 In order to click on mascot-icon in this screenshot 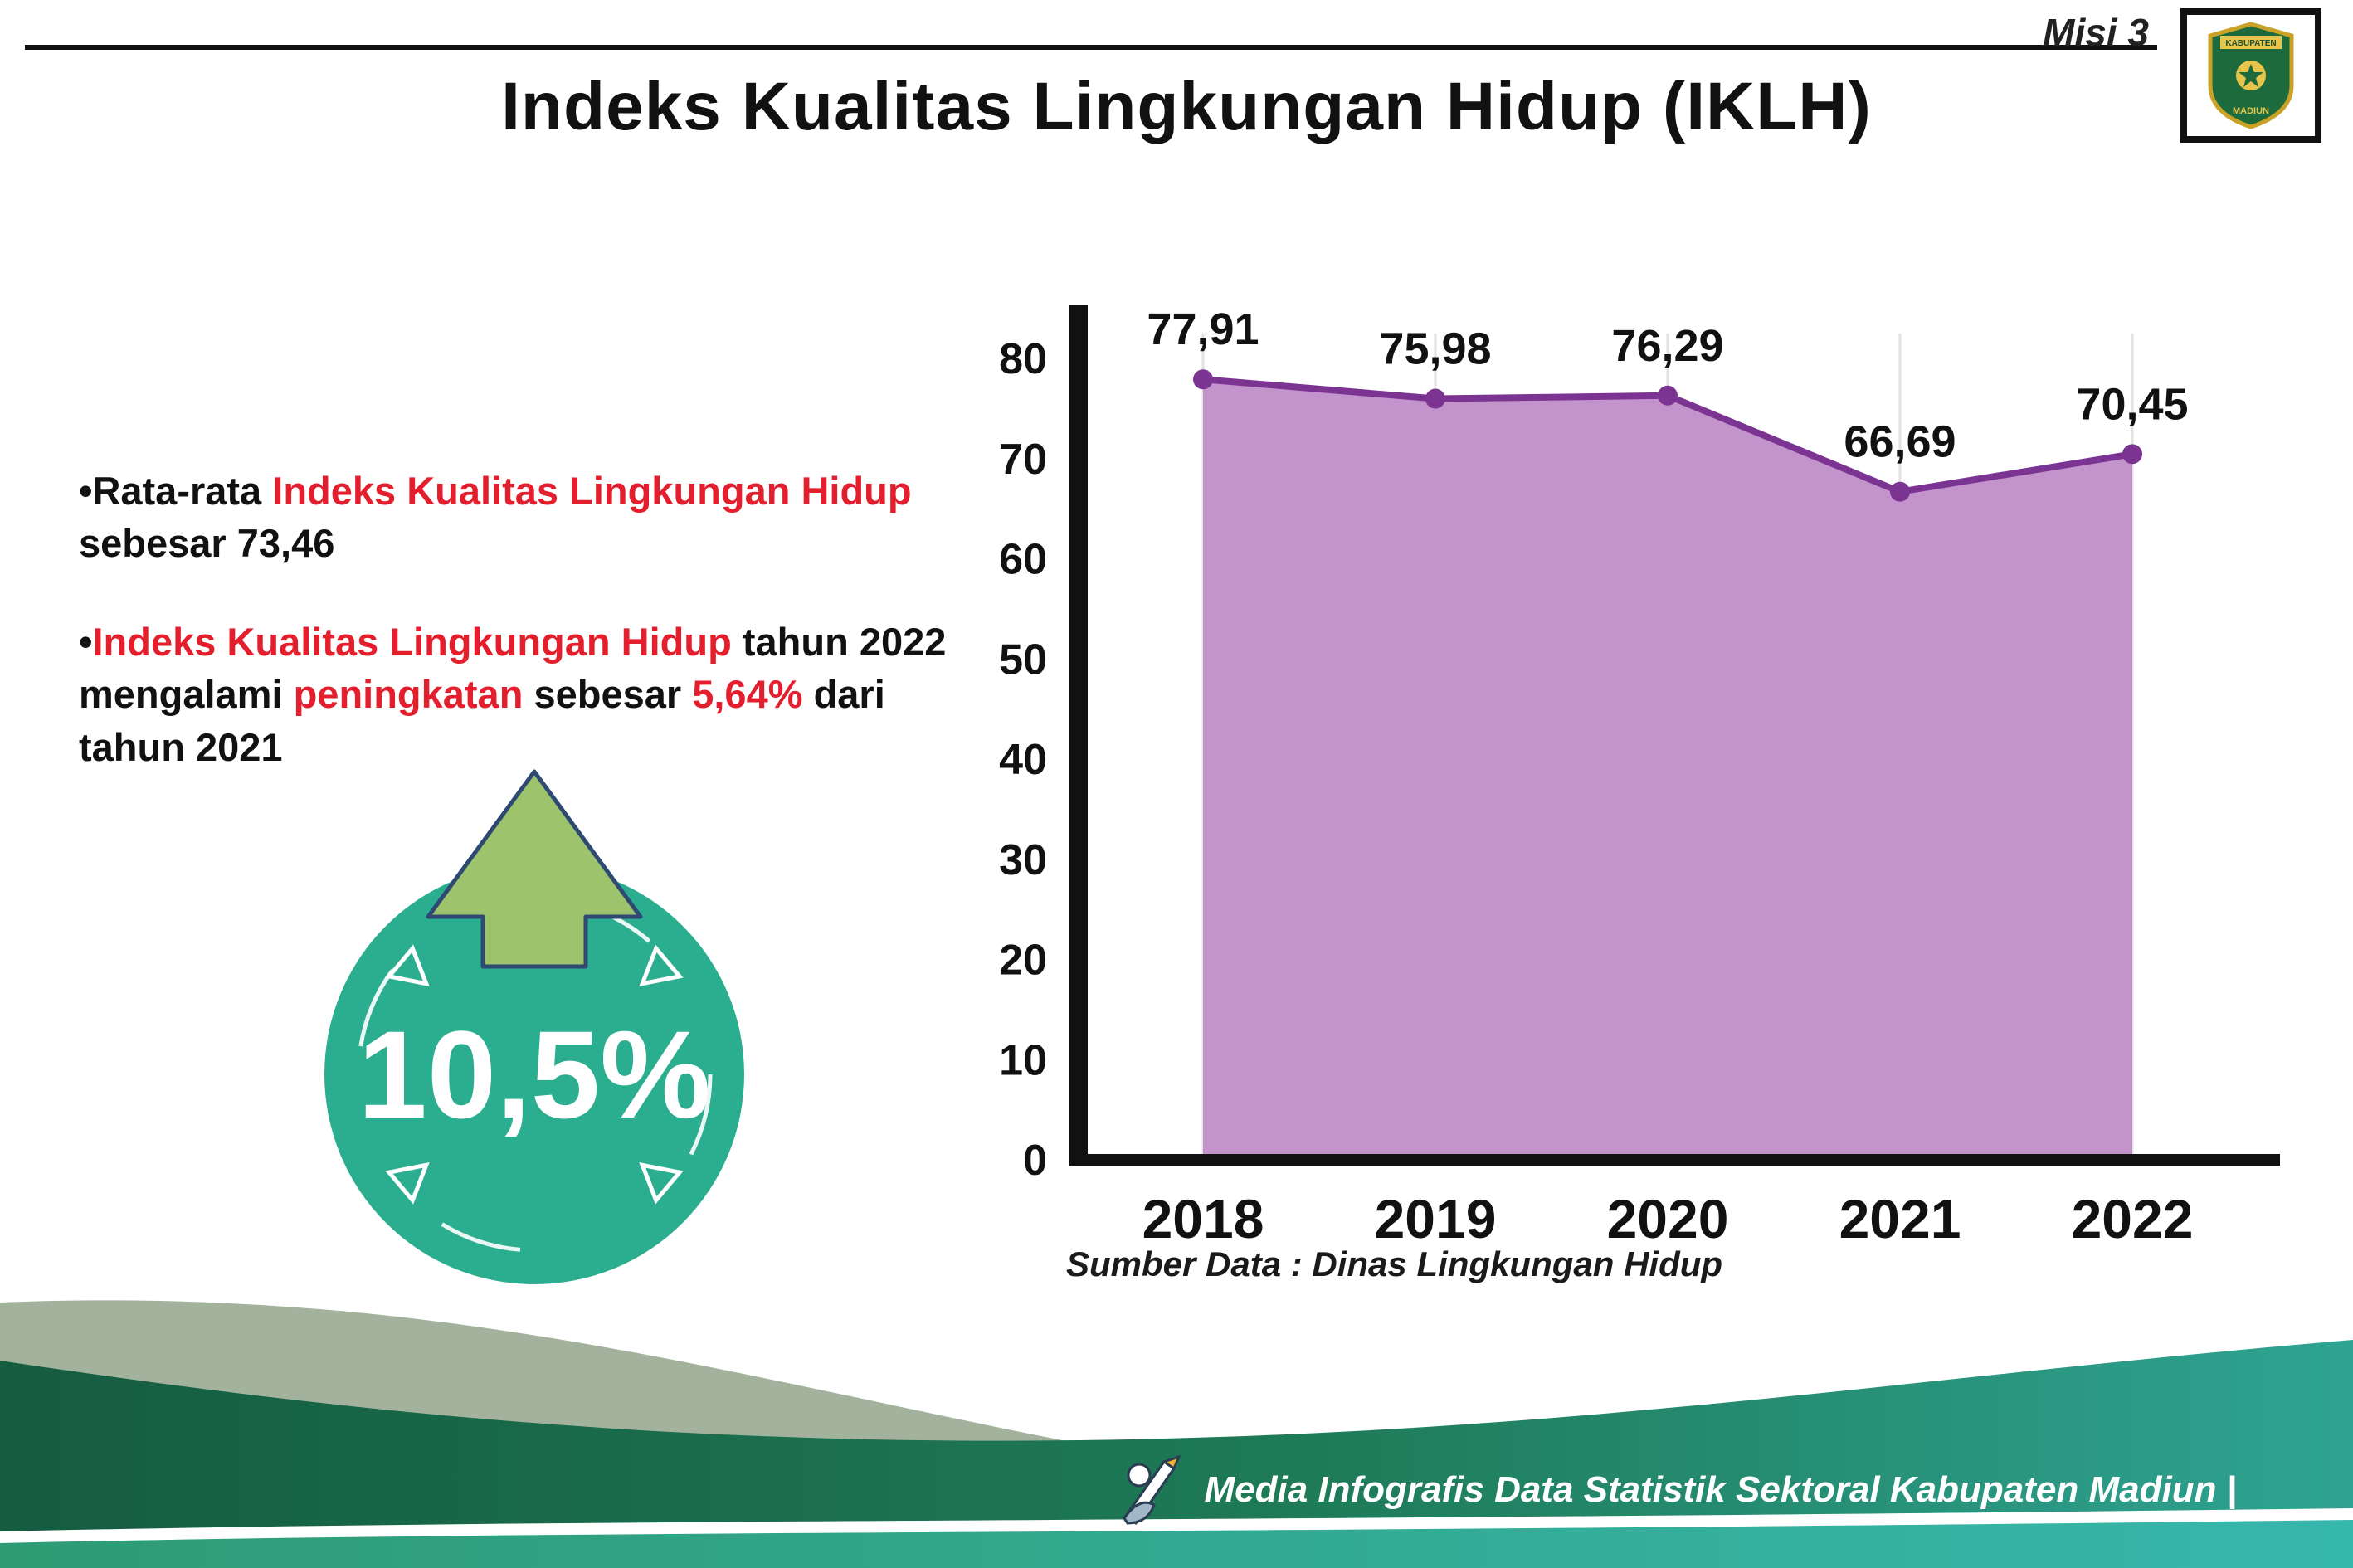, I will do `click(1152, 1489)`.